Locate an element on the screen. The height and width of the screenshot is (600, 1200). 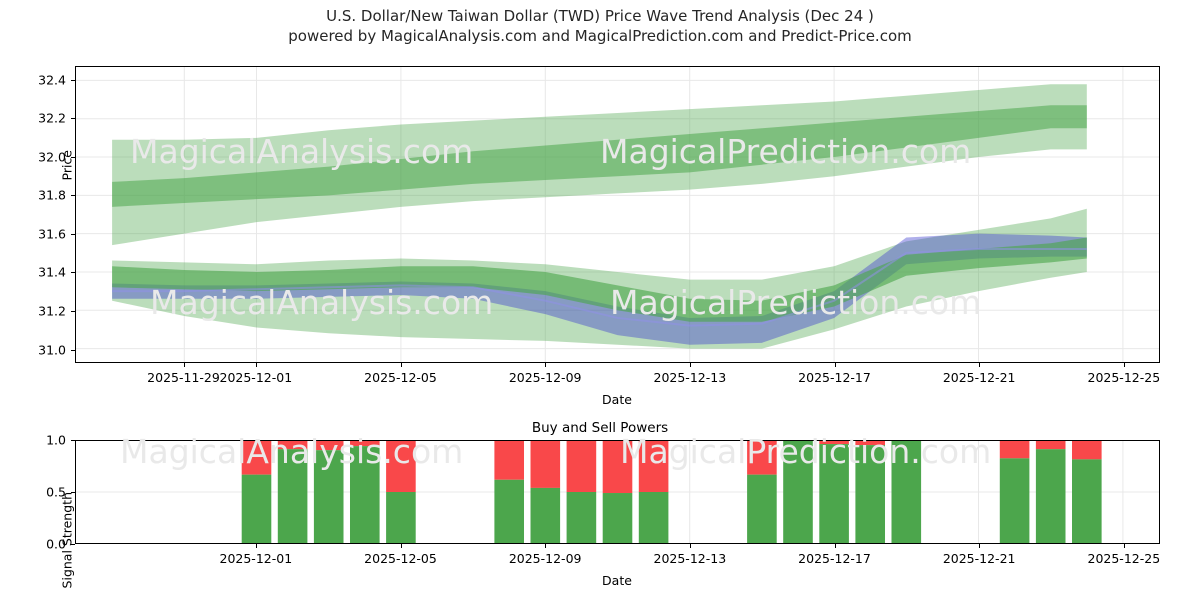
price-x-tick-label: 2025-12-01 is located at coordinates (256, 377).